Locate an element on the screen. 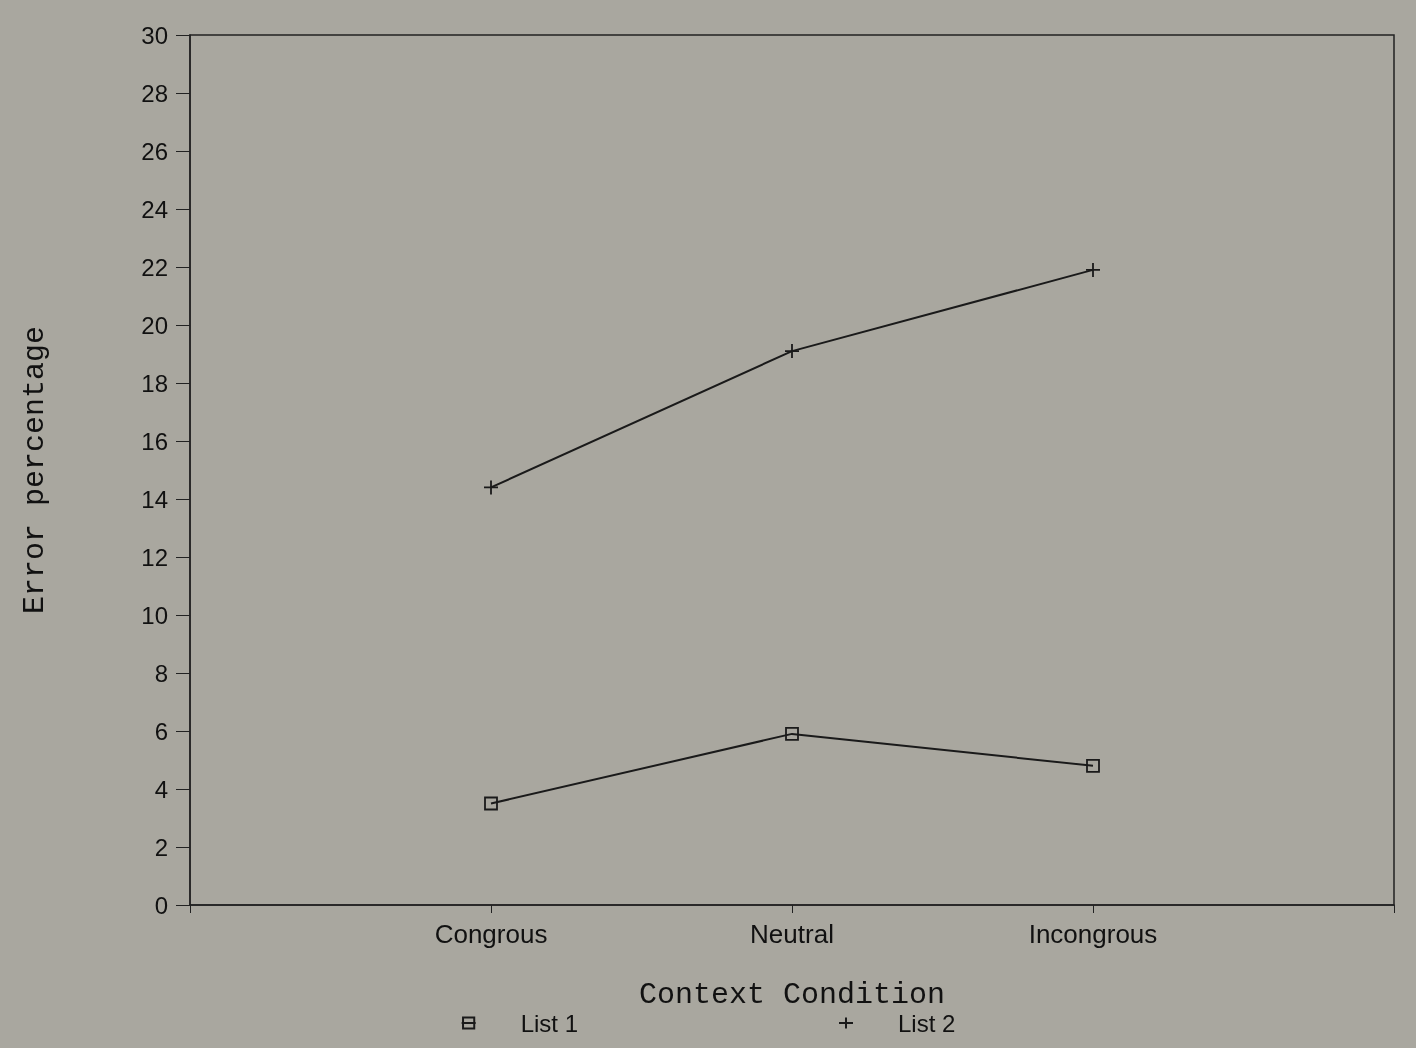 The height and width of the screenshot is (1048, 1416). y-tick-label: 4 is located at coordinates (161, 789).